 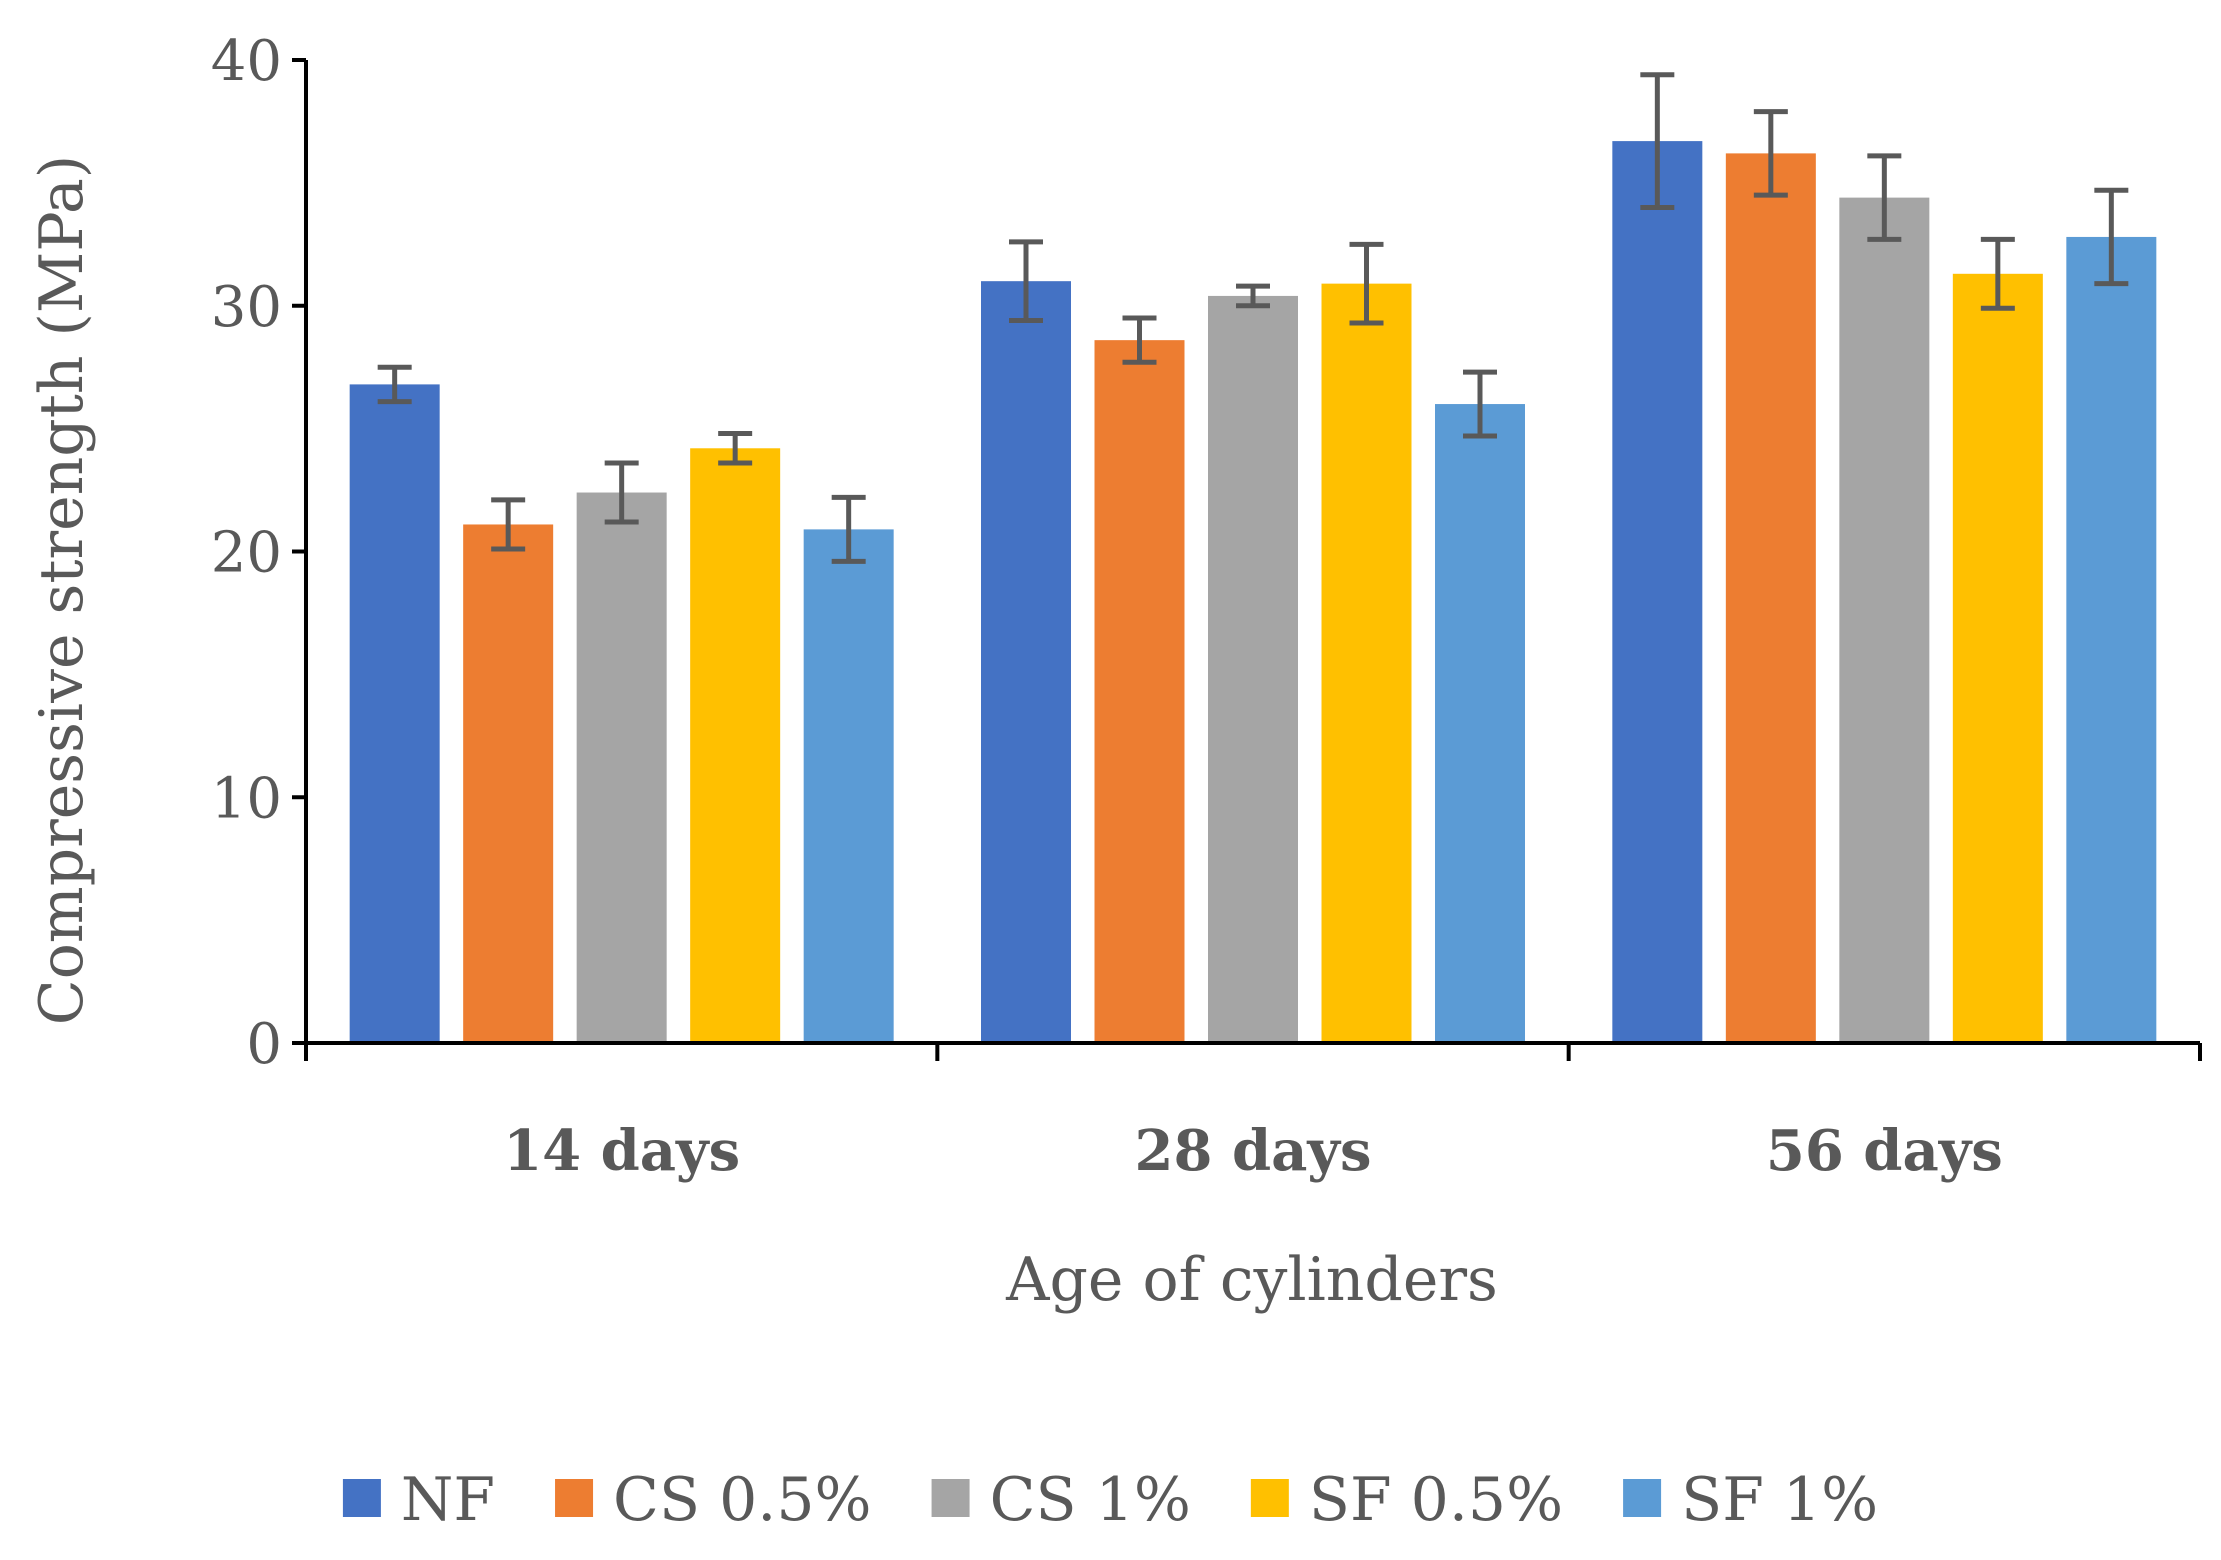 What do you see at coordinates (246, 553) in the screenshot?
I see `y-tick-label-20: 20` at bounding box center [246, 553].